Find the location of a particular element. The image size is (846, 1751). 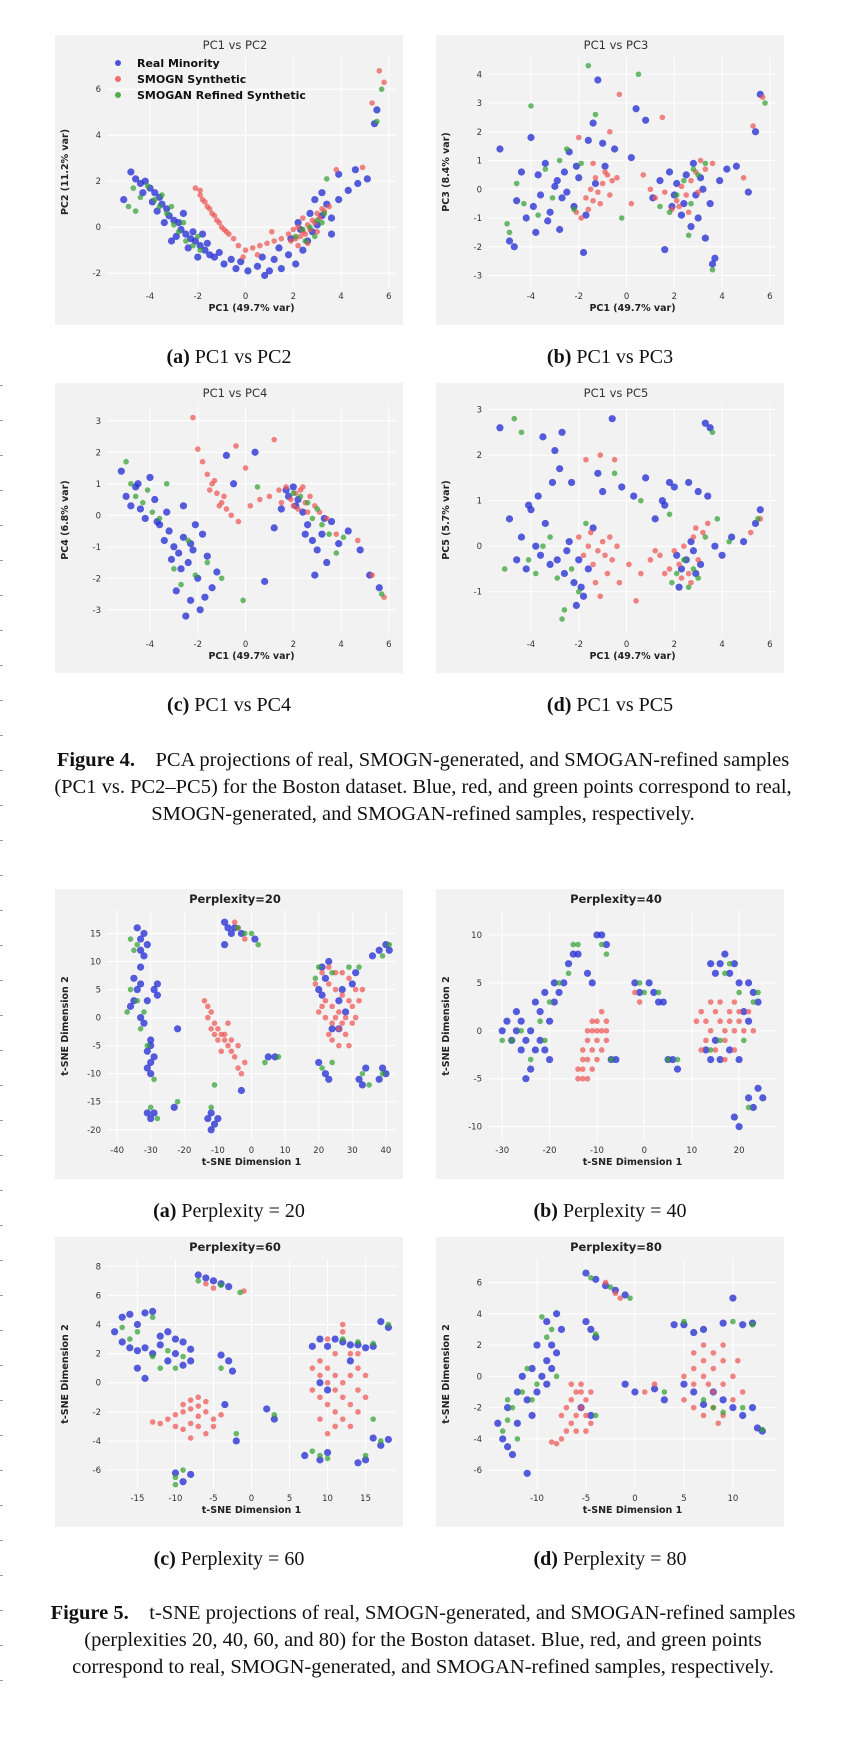

x-axis-label: t-SNE Dimension 1 is located at coordinates (251, 1162).